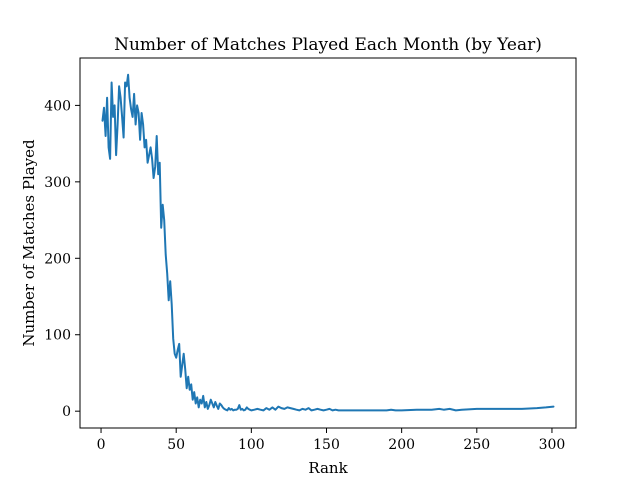 This screenshot has height=480, width=640. What do you see at coordinates (57, 259) in the screenshot?
I see `y-tick-label: 200` at bounding box center [57, 259].